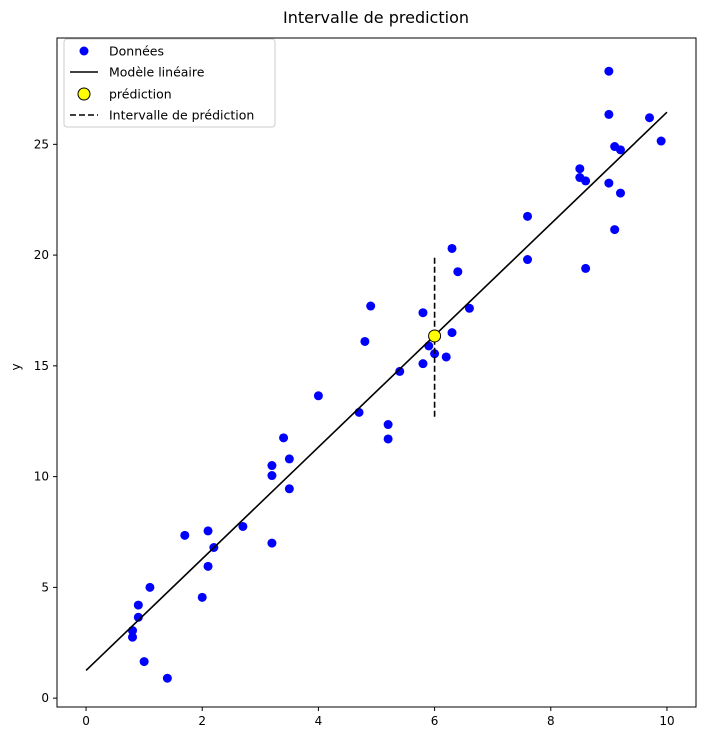  What do you see at coordinates (181, 115) in the screenshot?
I see `legend-label-interval: Intervalle de prédiction` at bounding box center [181, 115].